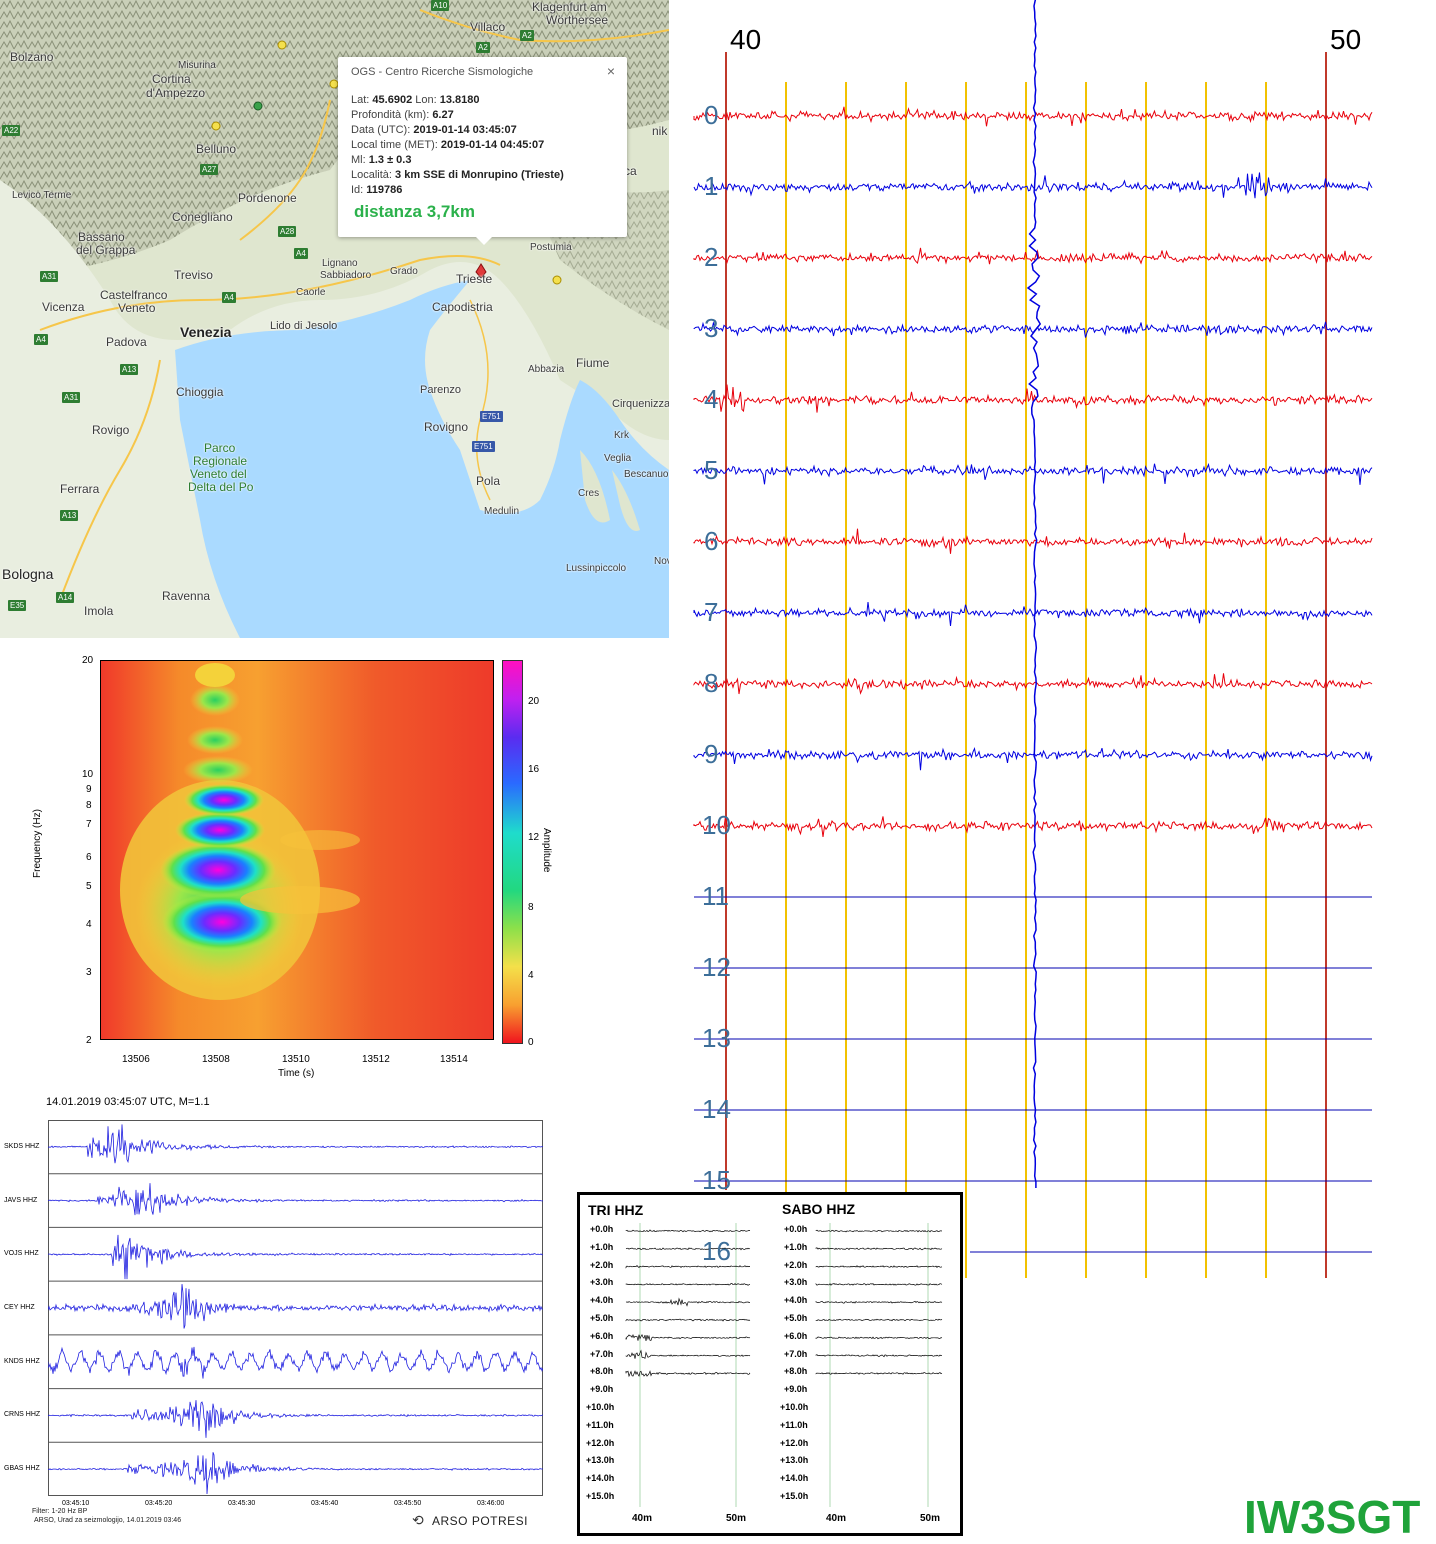 This screenshot has width=1436, height=1544. What do you see at coordinates (60, 1511) in the screenshot?
I see `seismo-filter: Filter: 1-20 Hz BP` at bounding box center [60, 1511].